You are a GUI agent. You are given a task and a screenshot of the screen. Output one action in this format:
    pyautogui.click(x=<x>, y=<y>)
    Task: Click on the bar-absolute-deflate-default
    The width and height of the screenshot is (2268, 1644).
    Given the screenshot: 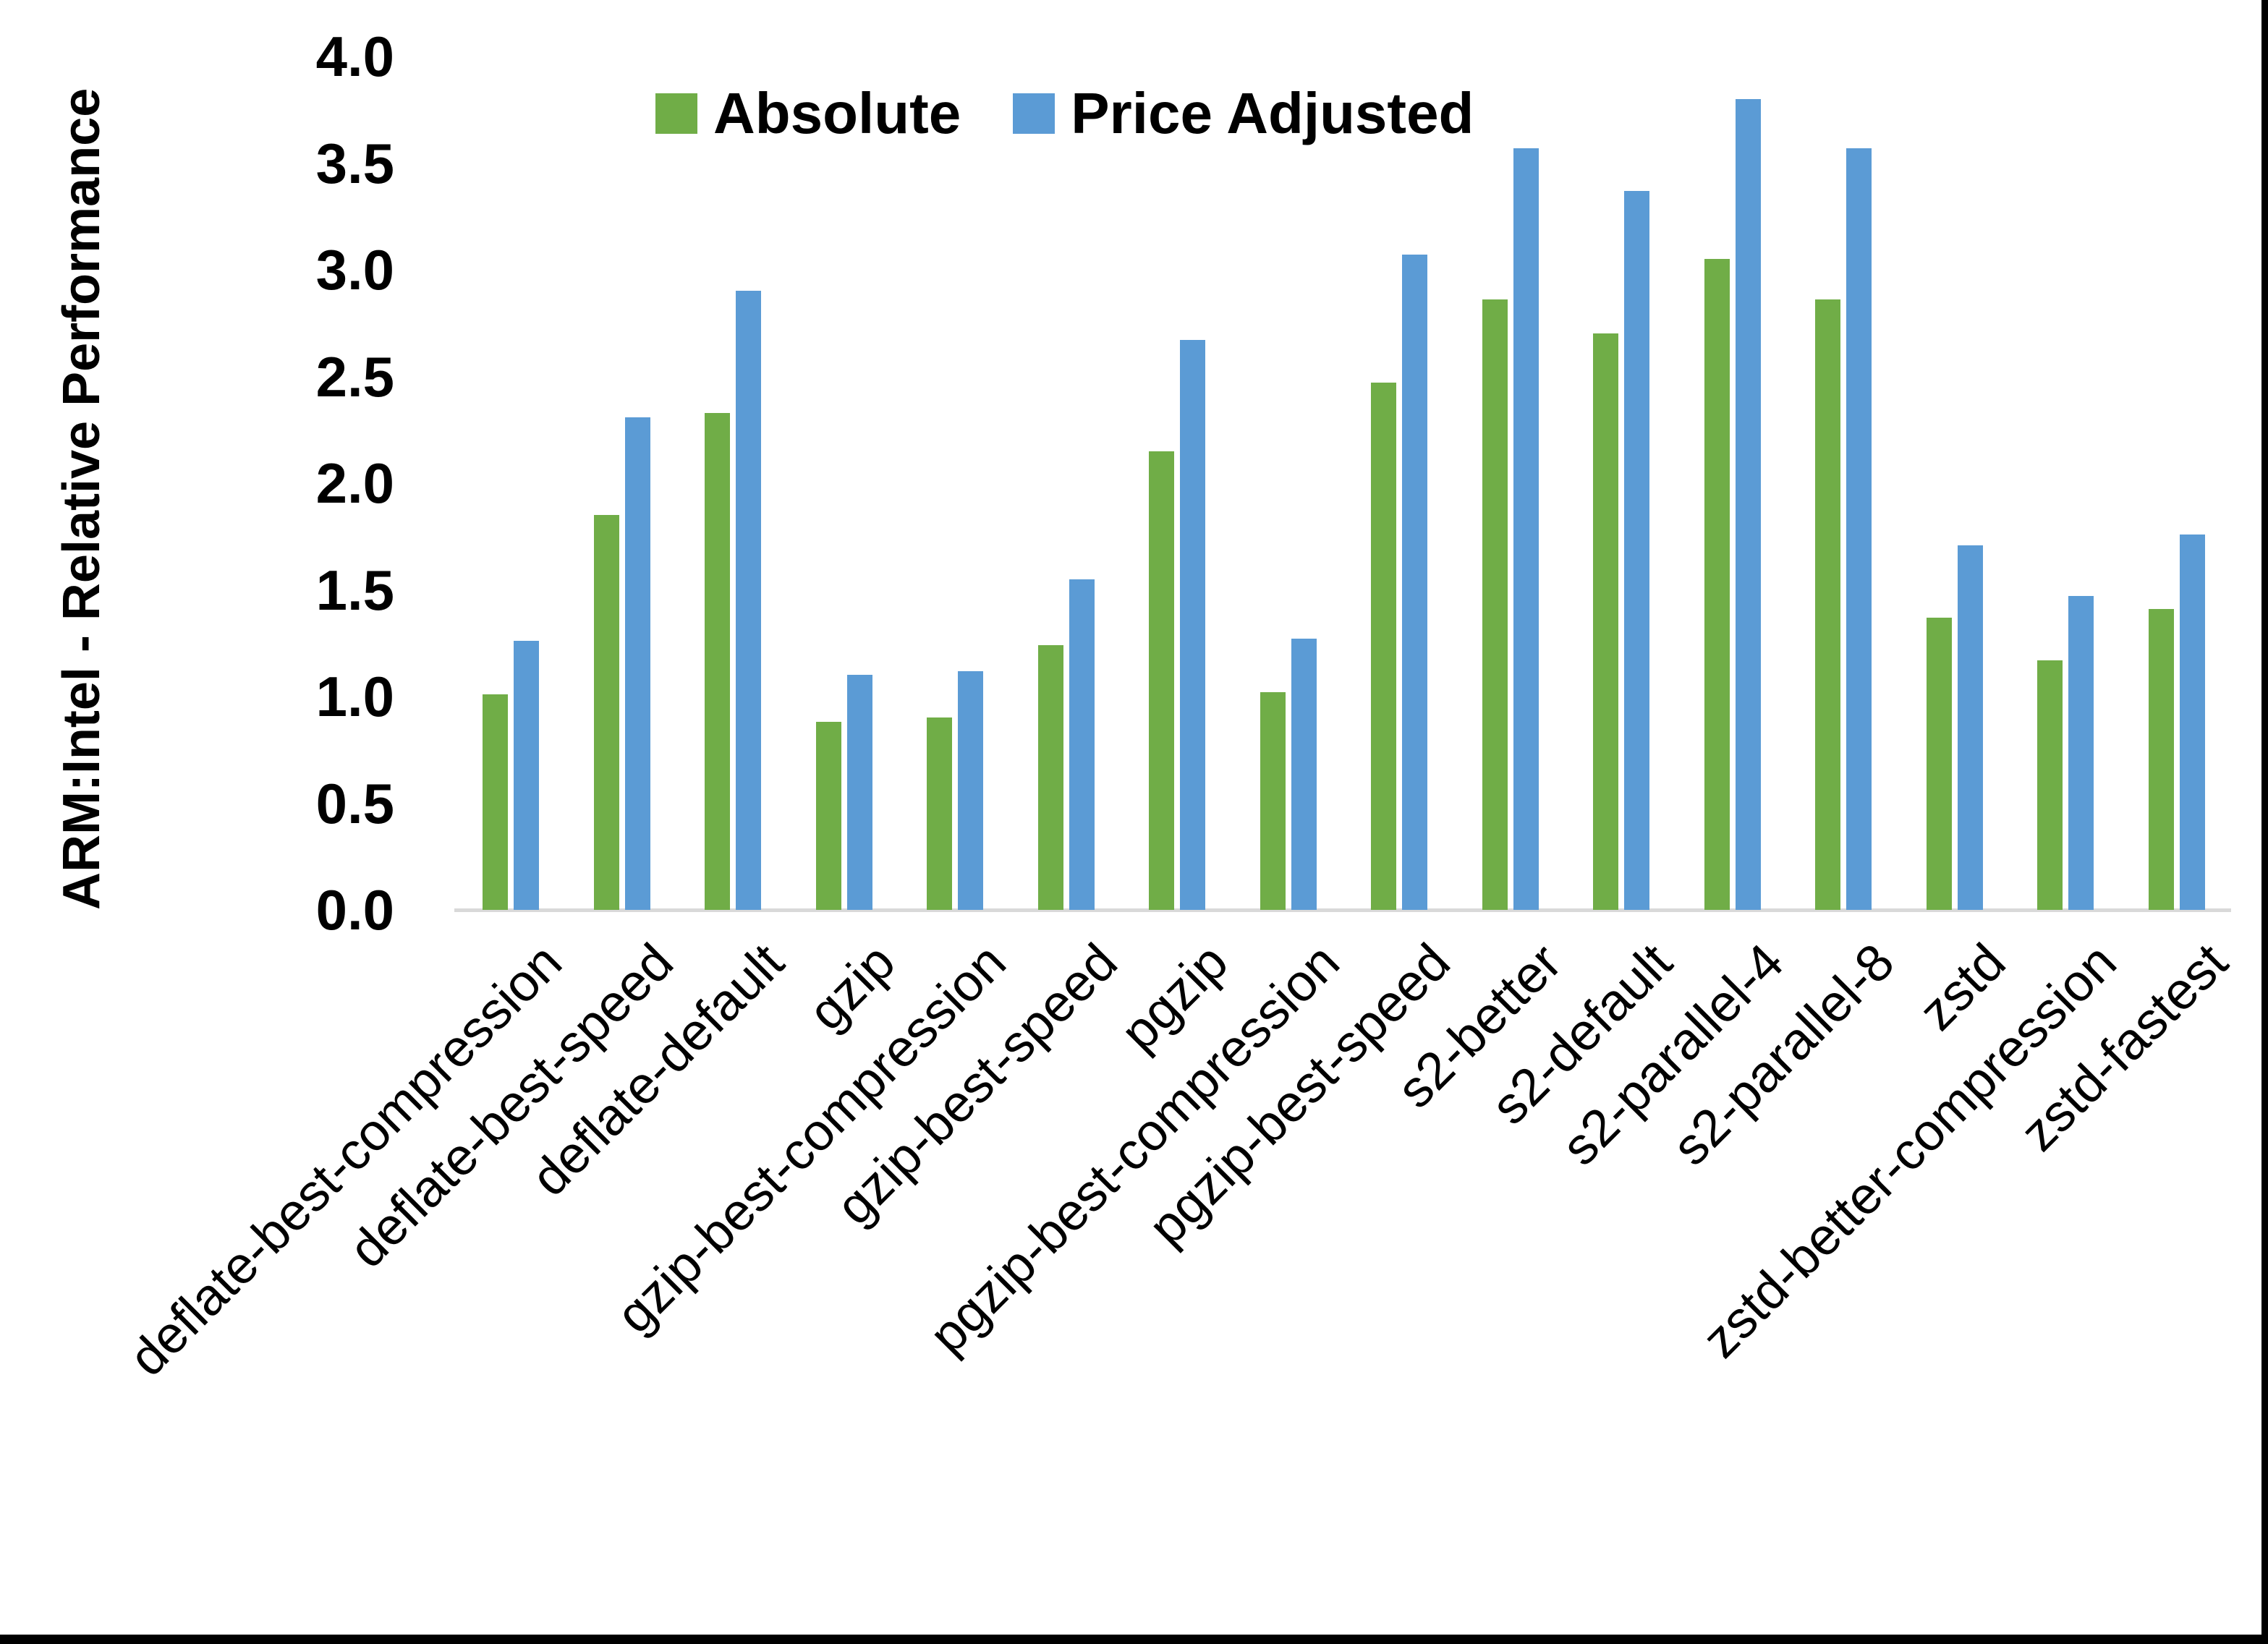 What is the action you would take?
    pyautogui.click(x=717, y=661)
    